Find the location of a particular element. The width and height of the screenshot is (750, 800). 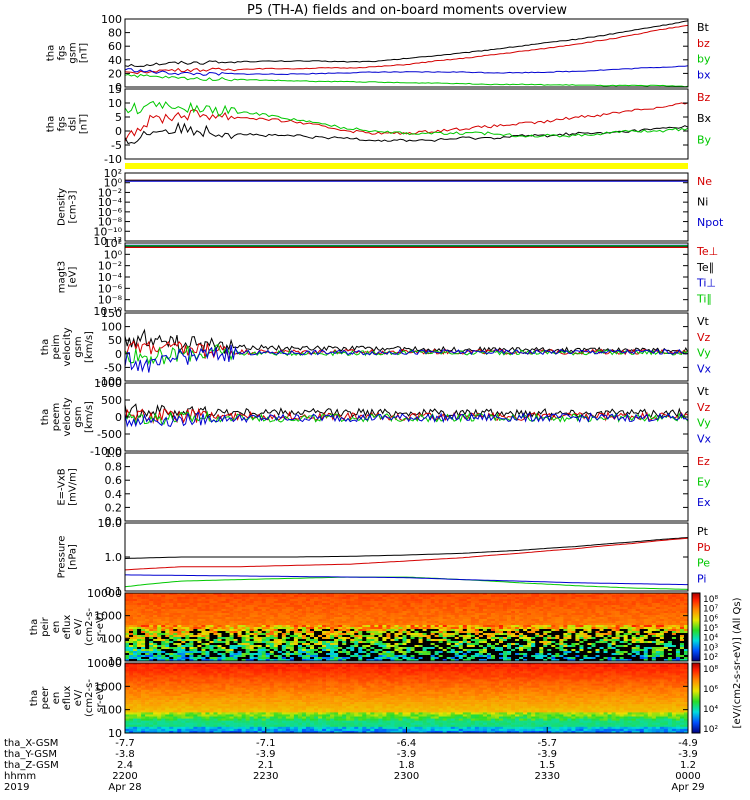

y-tick-label: 100 is located at coordinates (111, 327).